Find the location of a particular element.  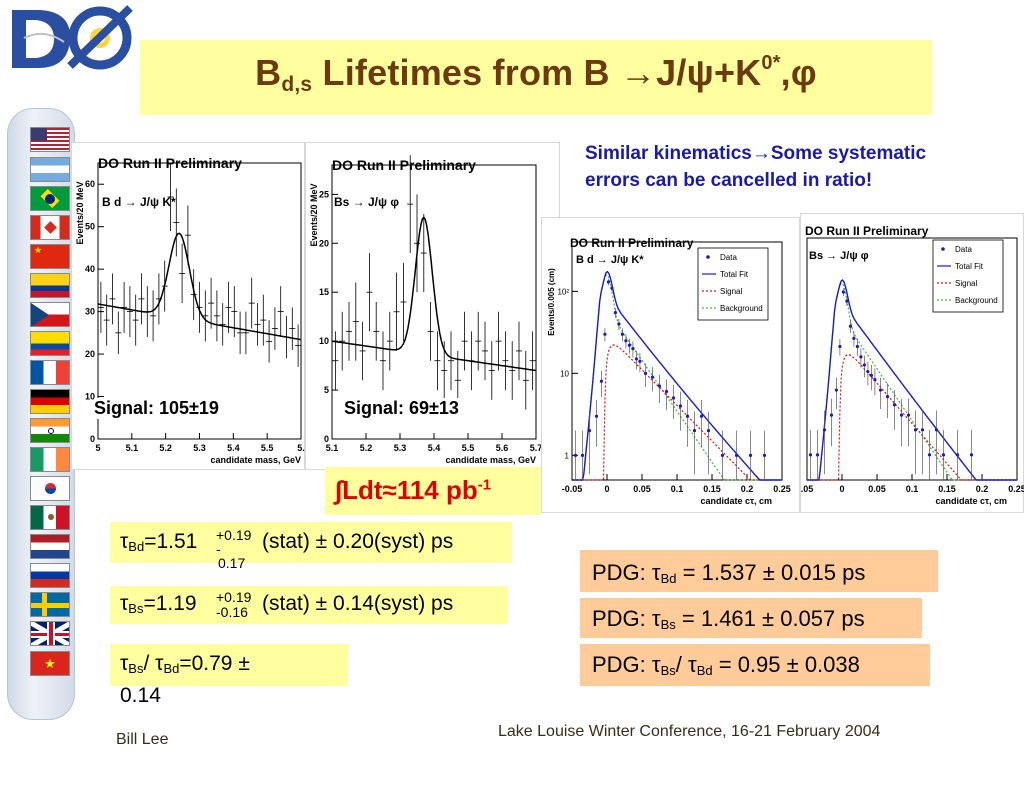

legend-data-marker is located at coordinates (943, 249).